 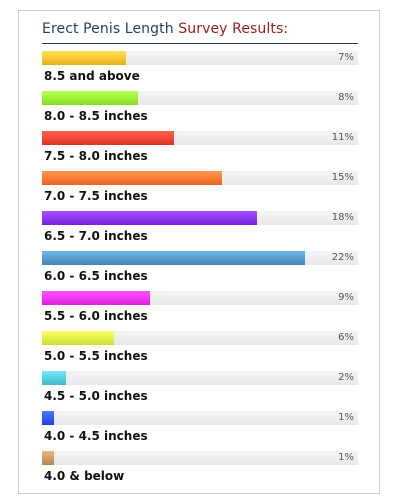 I want to click on bar-row: 18% 6.5 - 7.0 inches, so click(x=200, y=231).